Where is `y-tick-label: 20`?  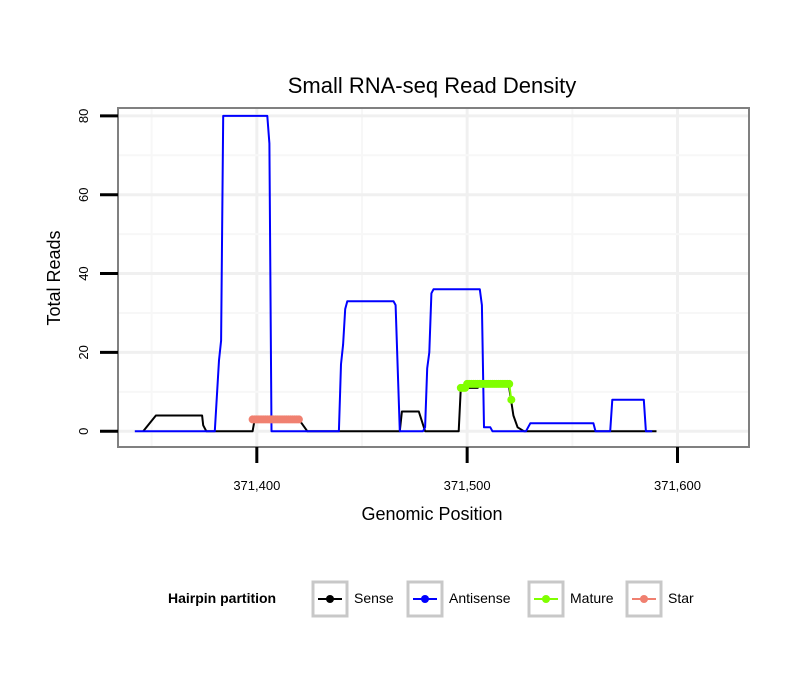 y-tick-label: 20 is located at coordinates (83, 352).